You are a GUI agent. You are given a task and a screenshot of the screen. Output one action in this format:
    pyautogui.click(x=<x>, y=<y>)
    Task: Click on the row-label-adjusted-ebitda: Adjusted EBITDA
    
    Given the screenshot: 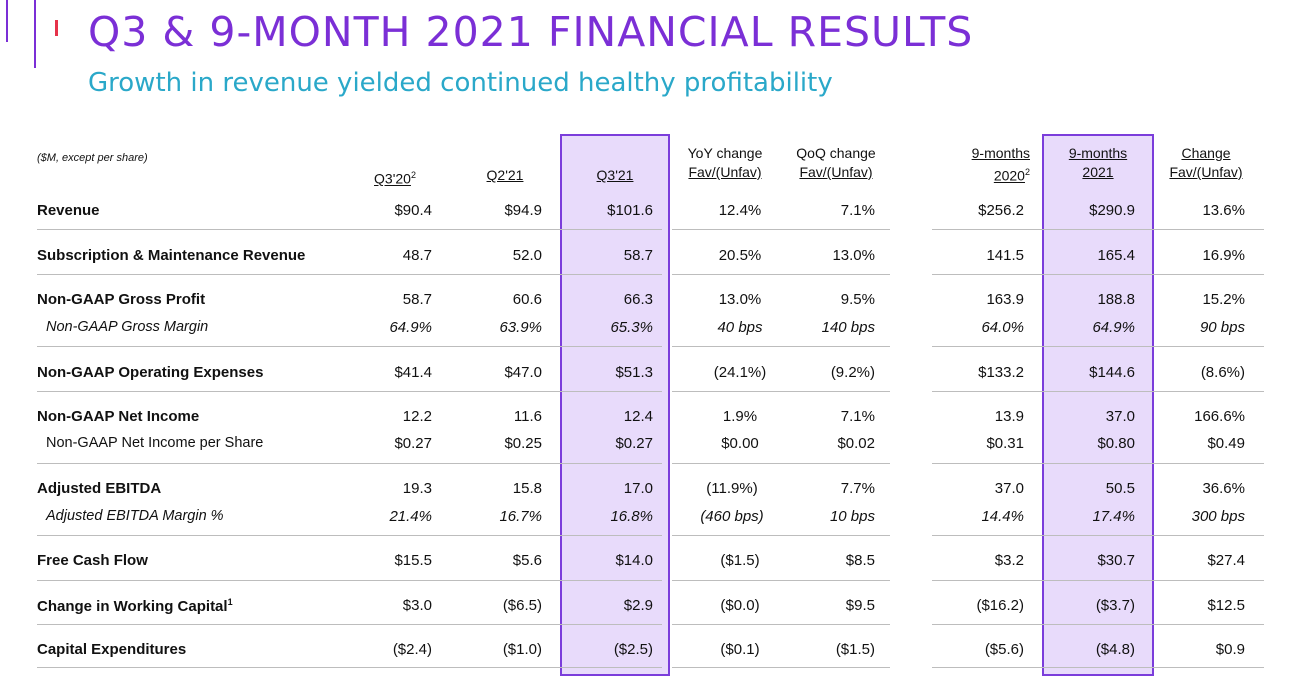 What is the action you would take?
    pyautogui.click(x=99, y=488)
    